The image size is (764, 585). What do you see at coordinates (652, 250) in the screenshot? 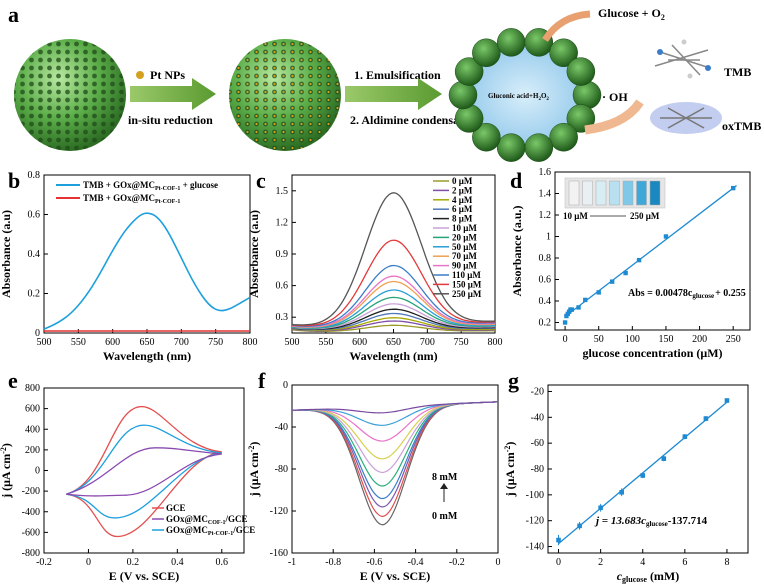
I see `fit-line-d` at bounding box center [652, 250].